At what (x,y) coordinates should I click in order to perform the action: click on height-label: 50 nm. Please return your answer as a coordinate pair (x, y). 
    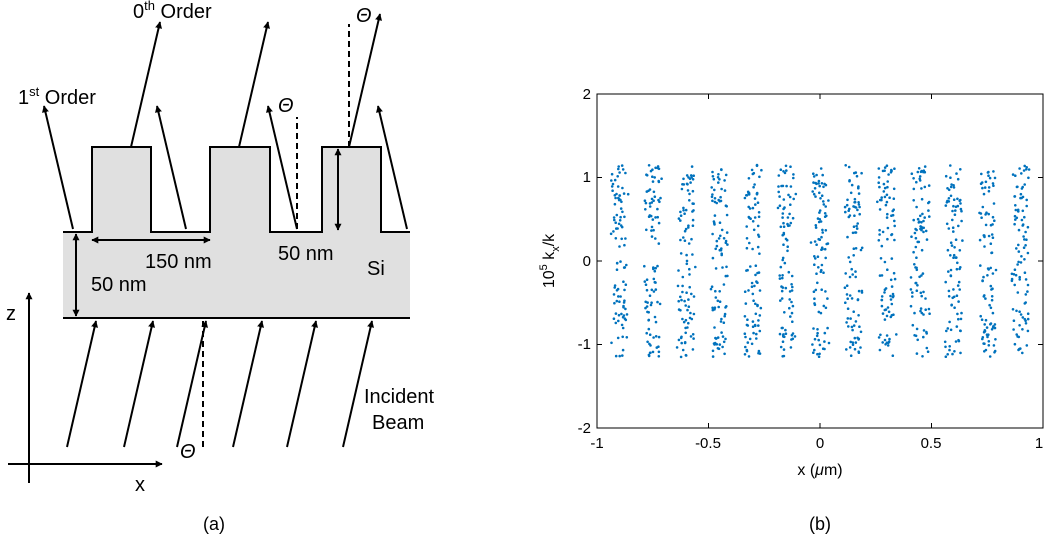
    Looking at the image, I should click on (306, 254).